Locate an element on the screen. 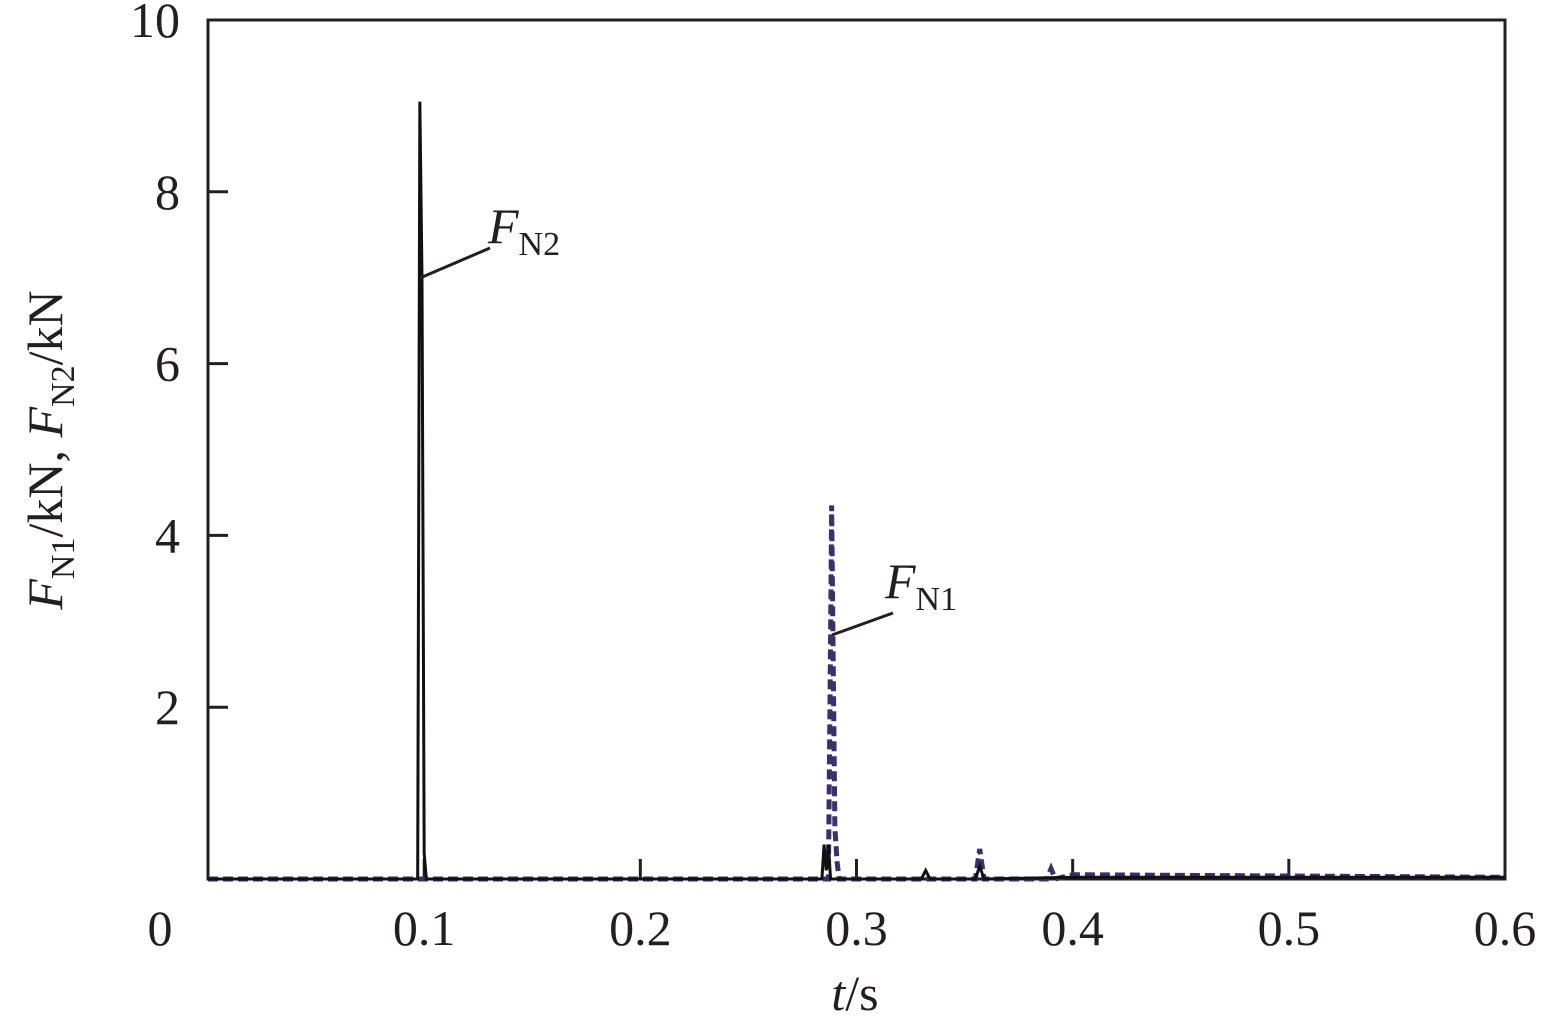 The height and width of the screenshot is (1021, 1545). y-tick-label: 8 is located at coordinates (167, 192).